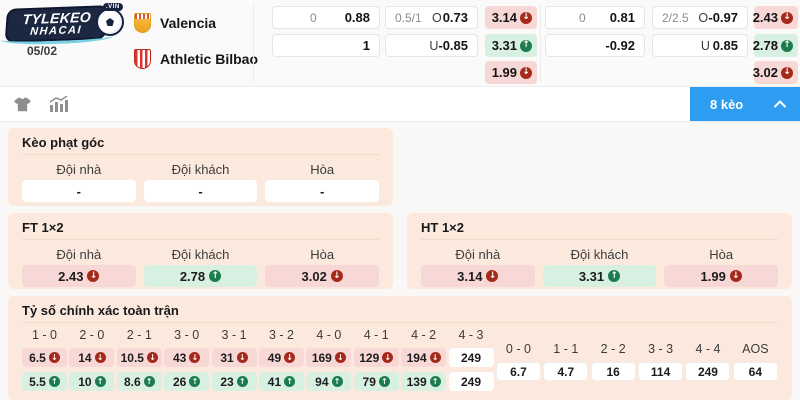  What do you see at coordinates (369, 357) in the screenshot?
I see `score-odds-value: 129` at bounding box center [369, 357].